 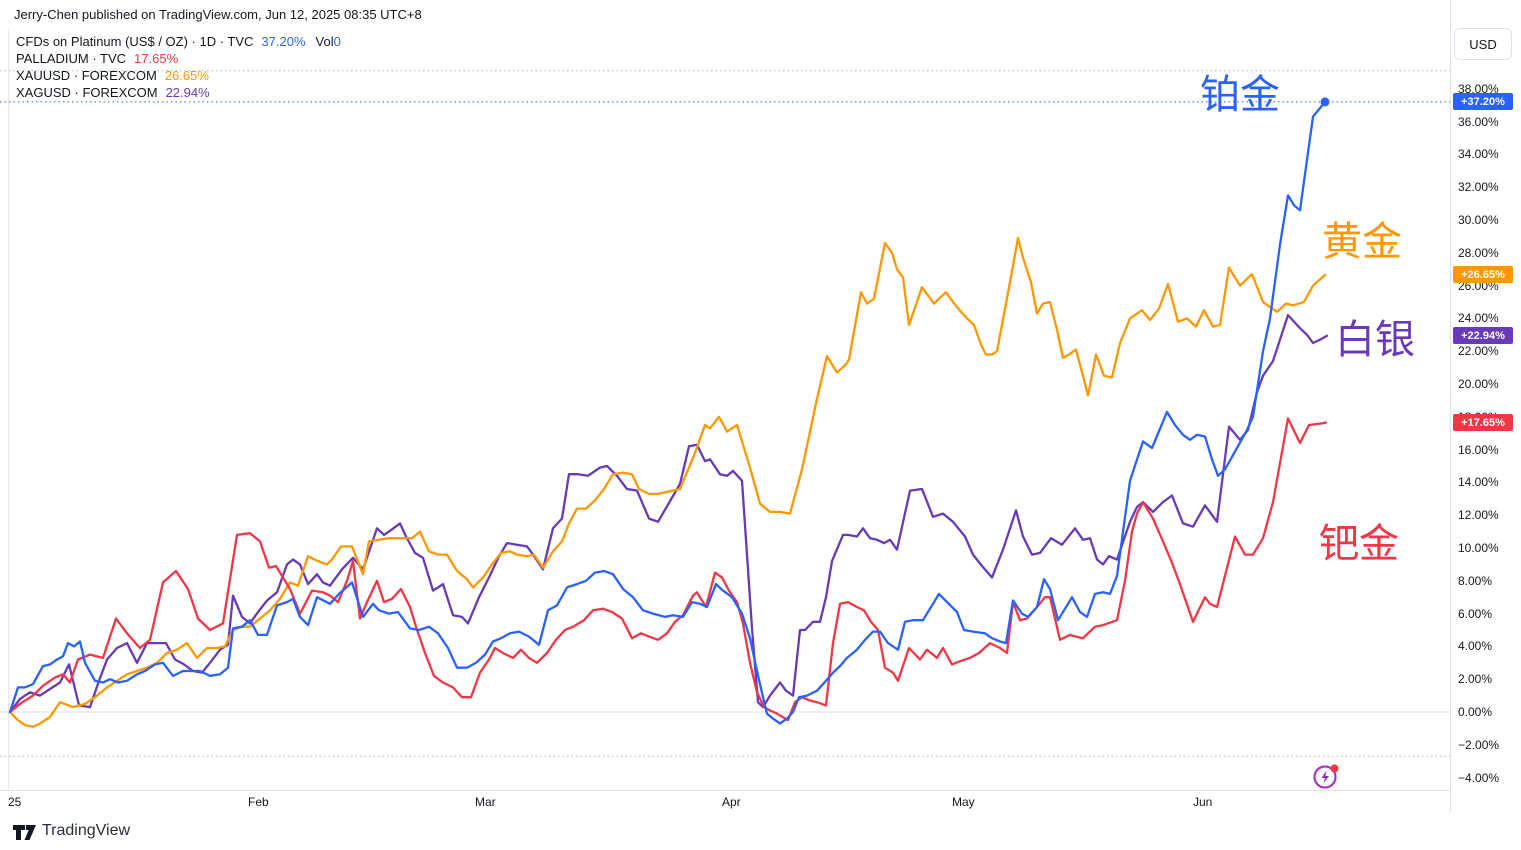 I want to click on legend-row-xagusd: XAGUSD · FOREXCOM 22.94%, so click(x=178, y=92).